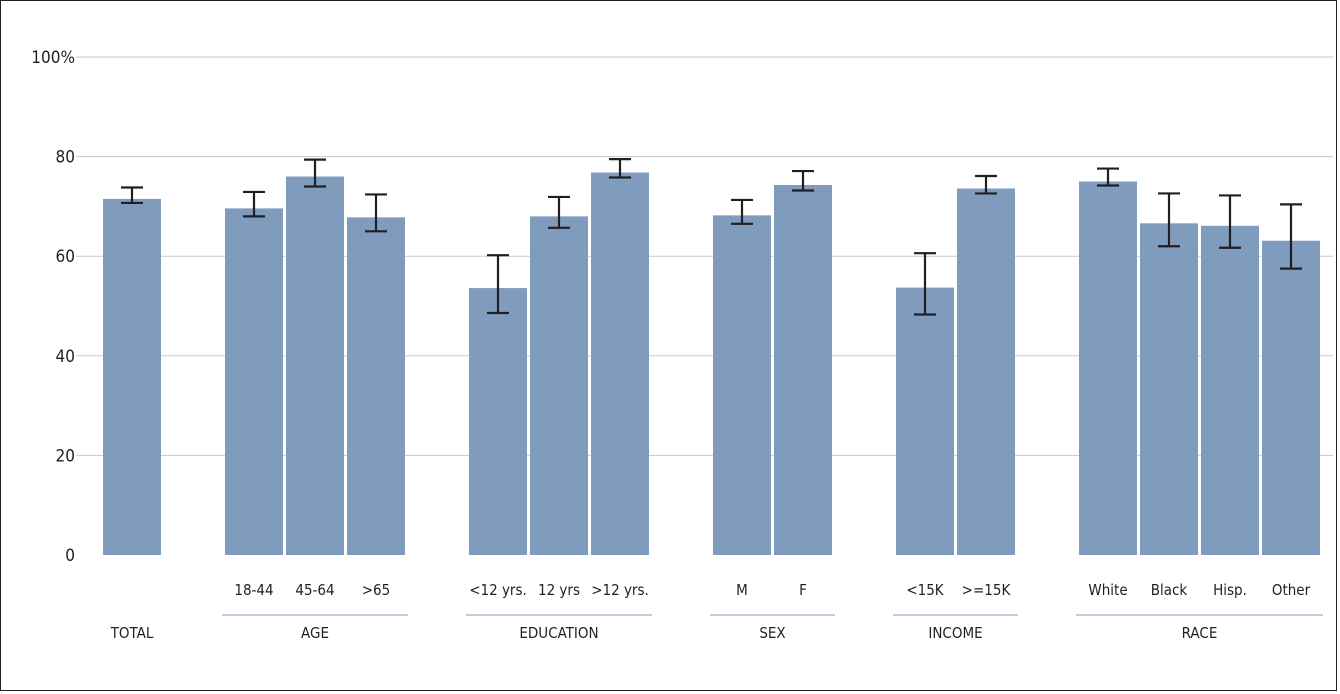  What do you see at coordinates (559, 590) in the screenshot?
I see `x-tick-label: 12 yrs` at bounding box center [559, 590].